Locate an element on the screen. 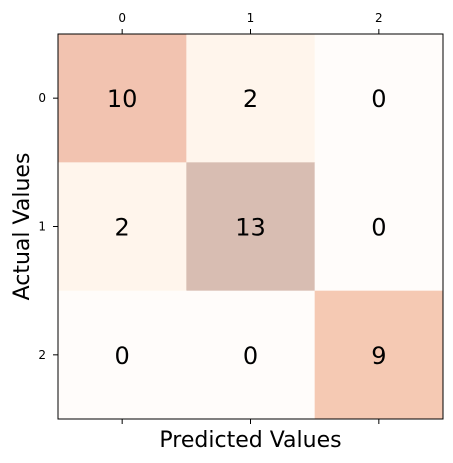 The width and height of the screenshot is (453, 463). y-axis-label: Actual Values is located at coordinates (22, 227).